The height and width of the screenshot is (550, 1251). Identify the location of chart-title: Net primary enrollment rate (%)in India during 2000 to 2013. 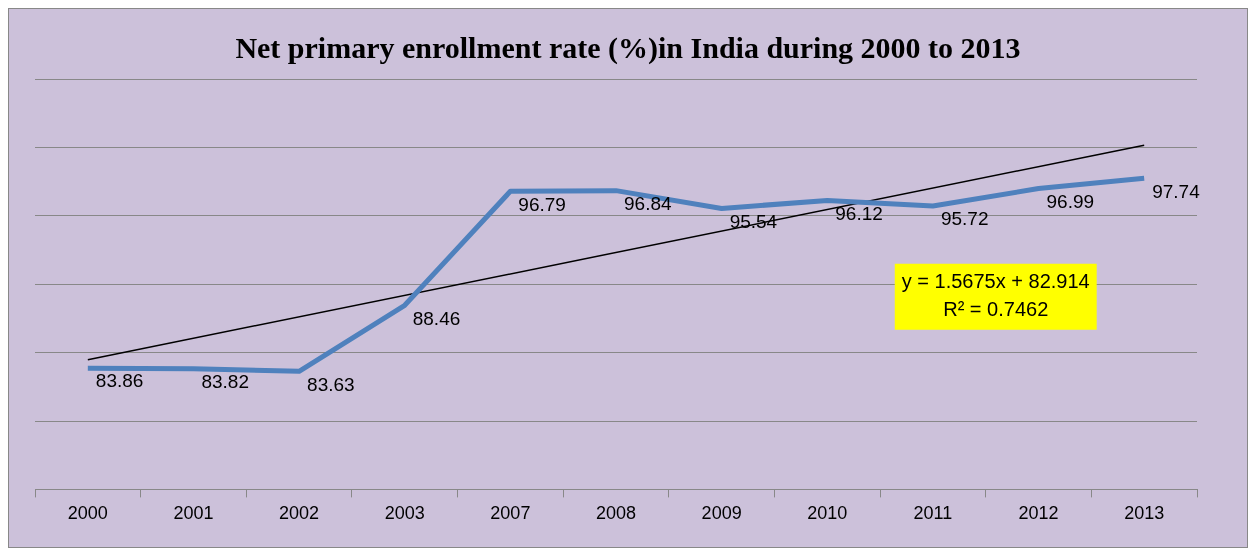
(628, 48).